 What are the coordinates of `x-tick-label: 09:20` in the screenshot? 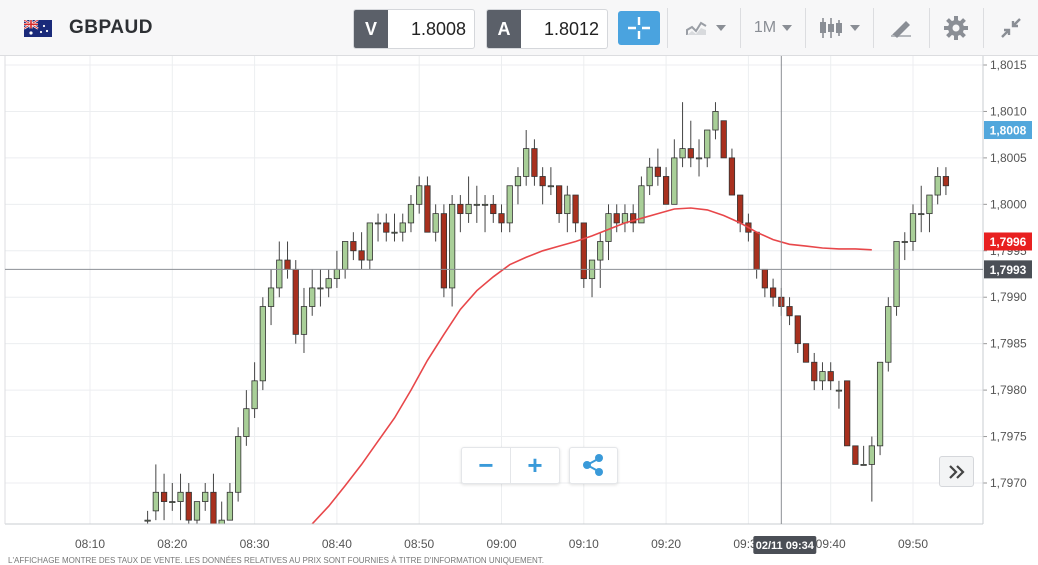 It's located at (666, 544).